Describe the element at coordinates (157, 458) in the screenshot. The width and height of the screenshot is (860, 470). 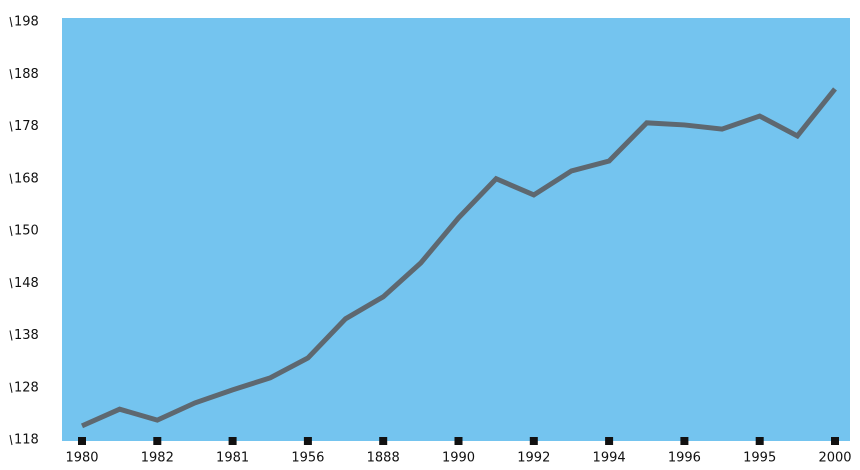
I see `x-tick-label: 1982` at that location.